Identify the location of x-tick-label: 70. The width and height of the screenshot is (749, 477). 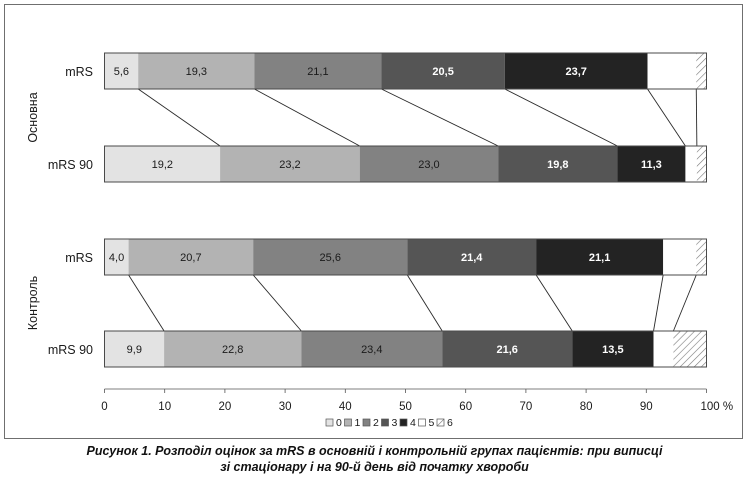
(526, 407).